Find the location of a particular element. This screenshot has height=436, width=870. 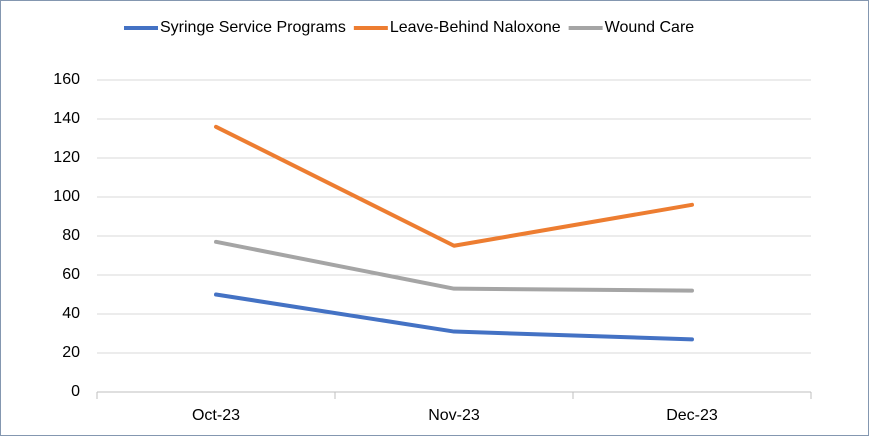

y-tick-label: 120 is located at coordinates (66, 157).